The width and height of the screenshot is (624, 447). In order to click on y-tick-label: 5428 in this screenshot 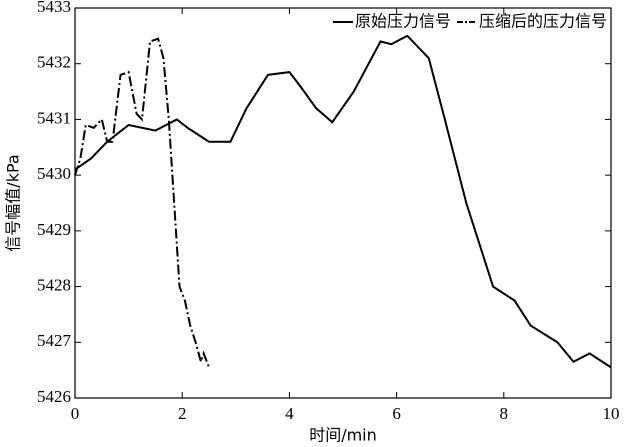, I will do `click(54, 284)`.